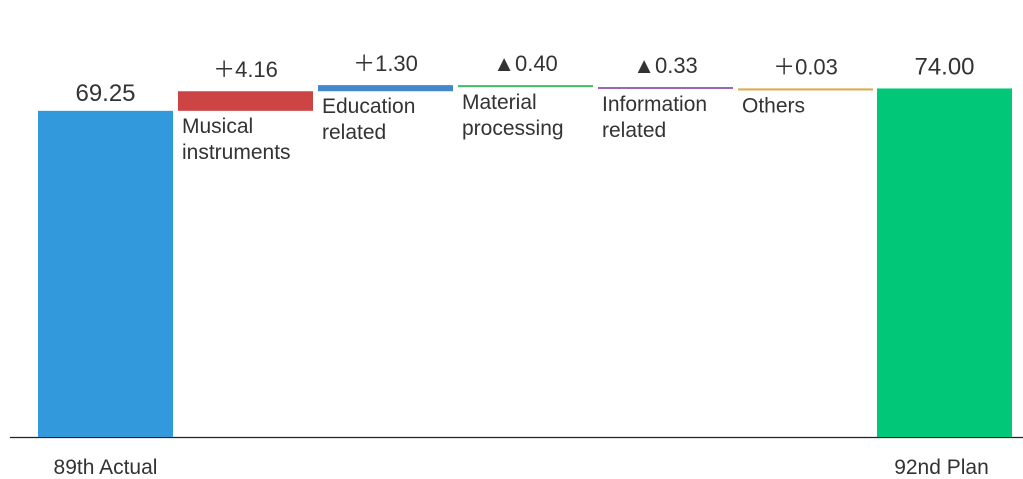  What do you see at coordinates (944, 66) in the screenshot?
I see `bar-end-value-label: 74.00` at bounding box center [944, 66].